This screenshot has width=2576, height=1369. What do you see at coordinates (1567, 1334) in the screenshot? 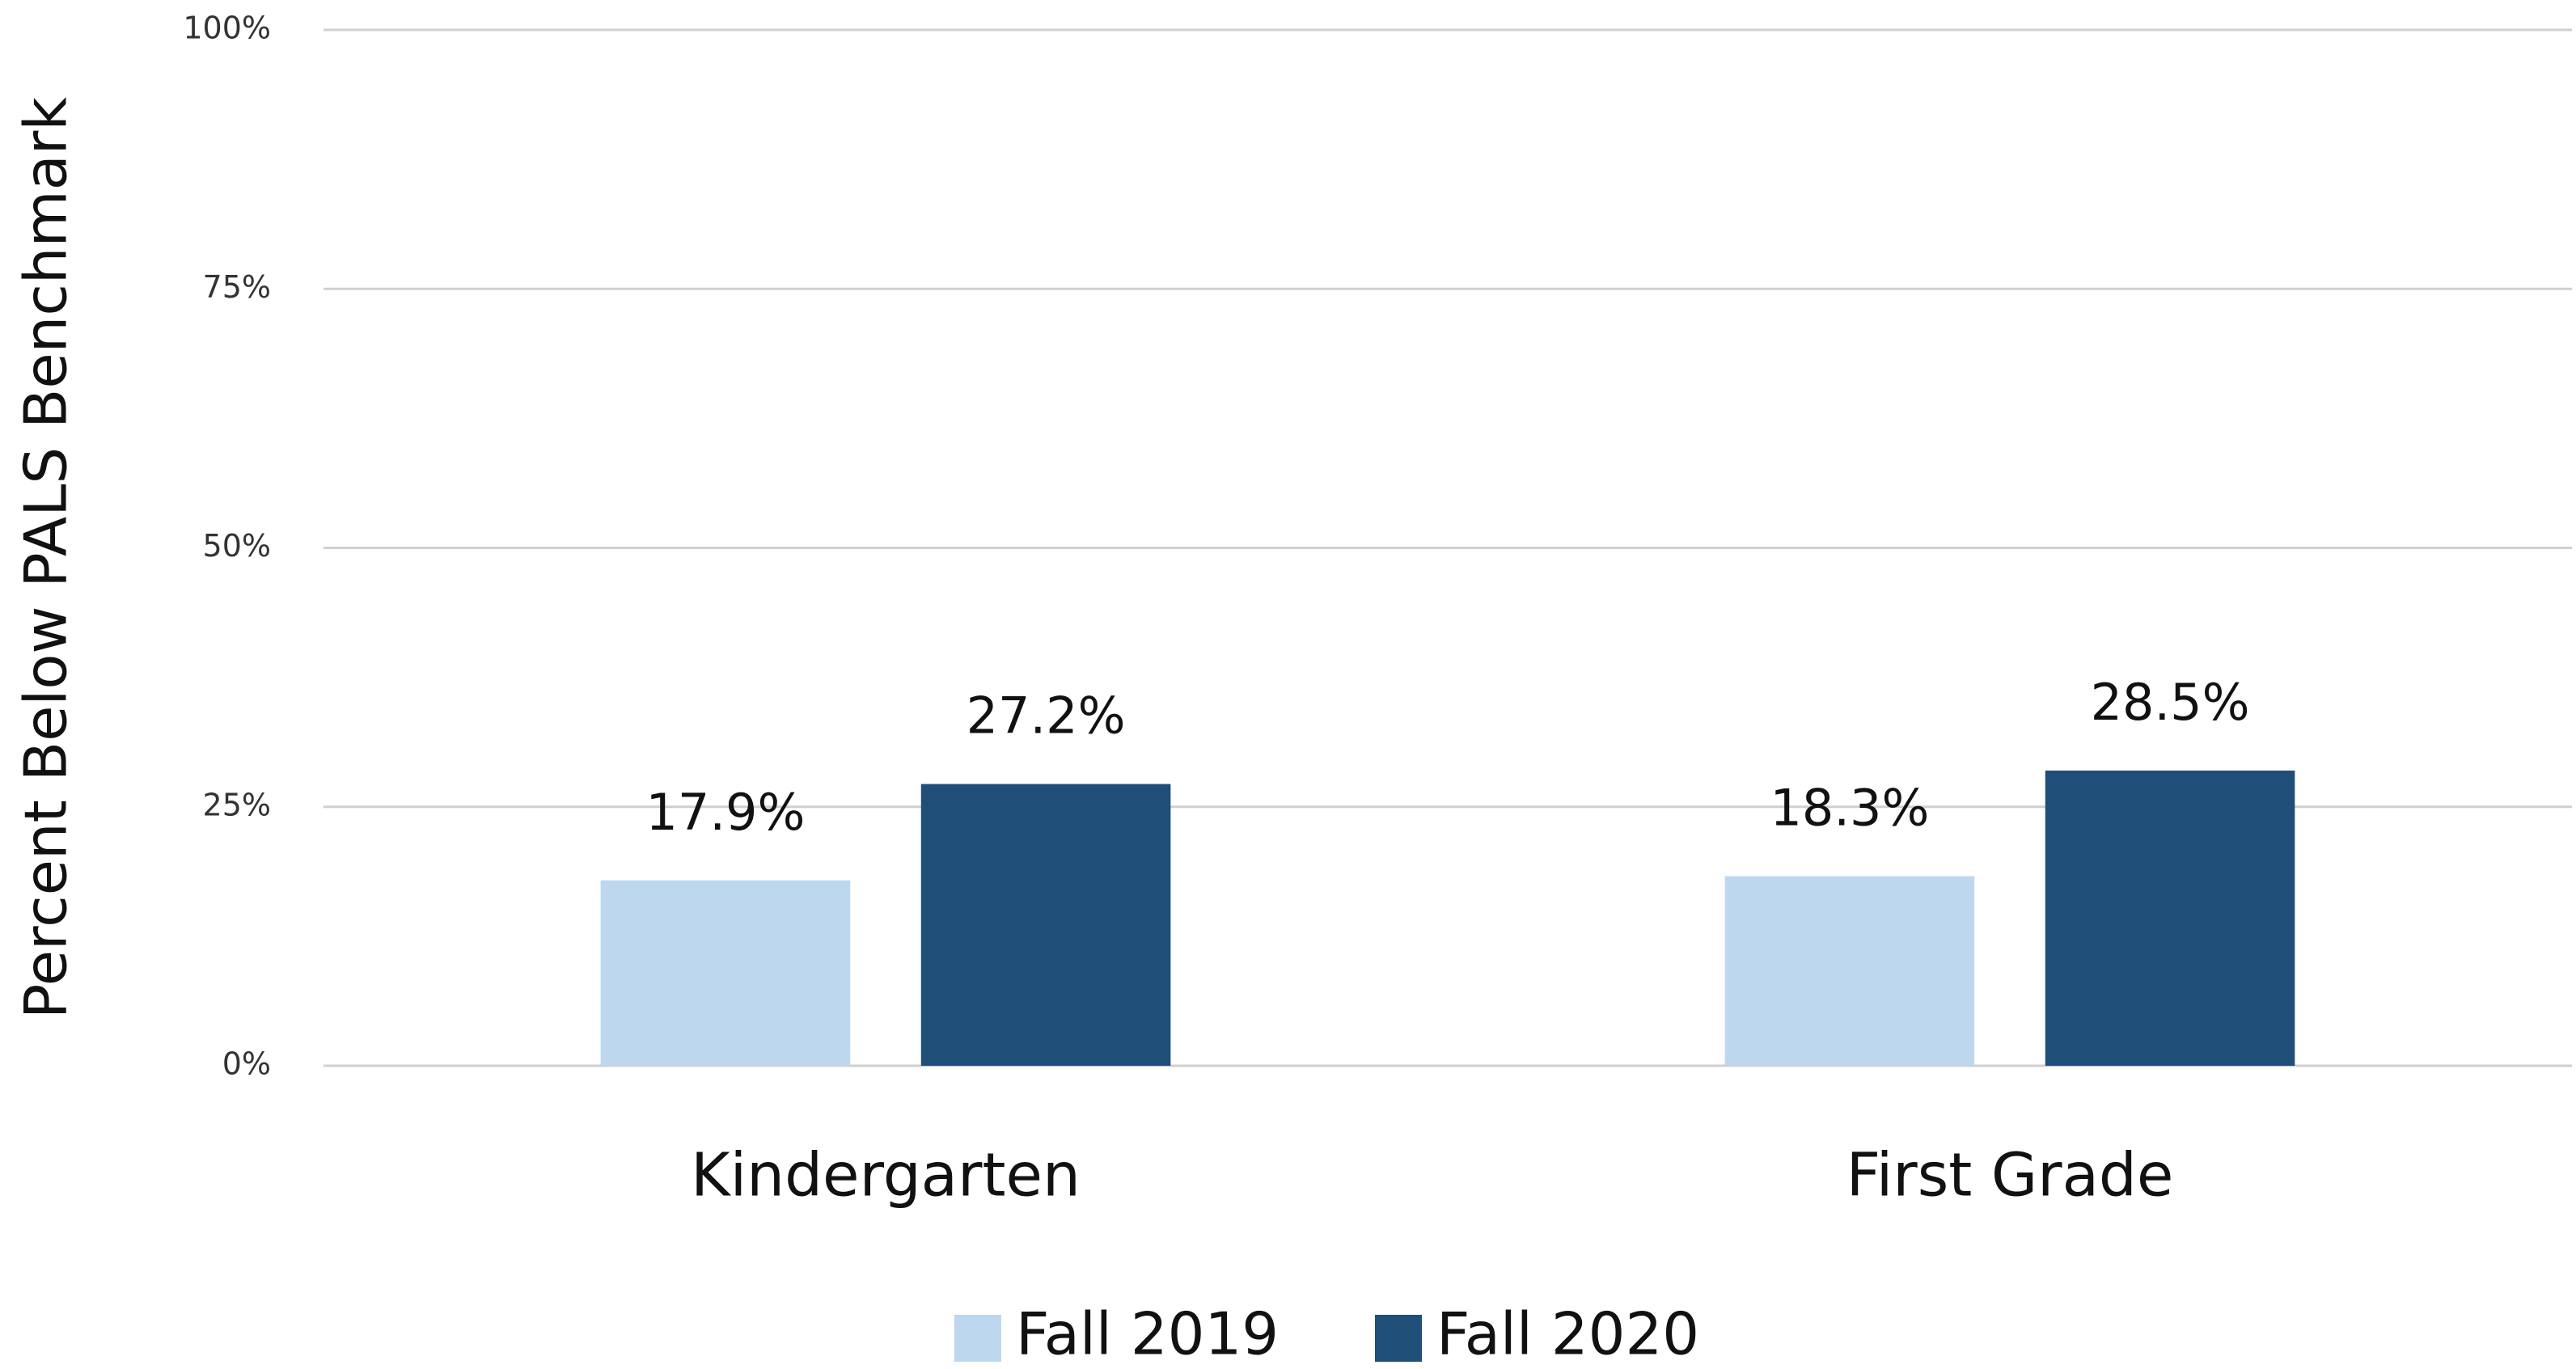
I see `legend-label: Fall 2020` at bounding box center [1567, 1334].